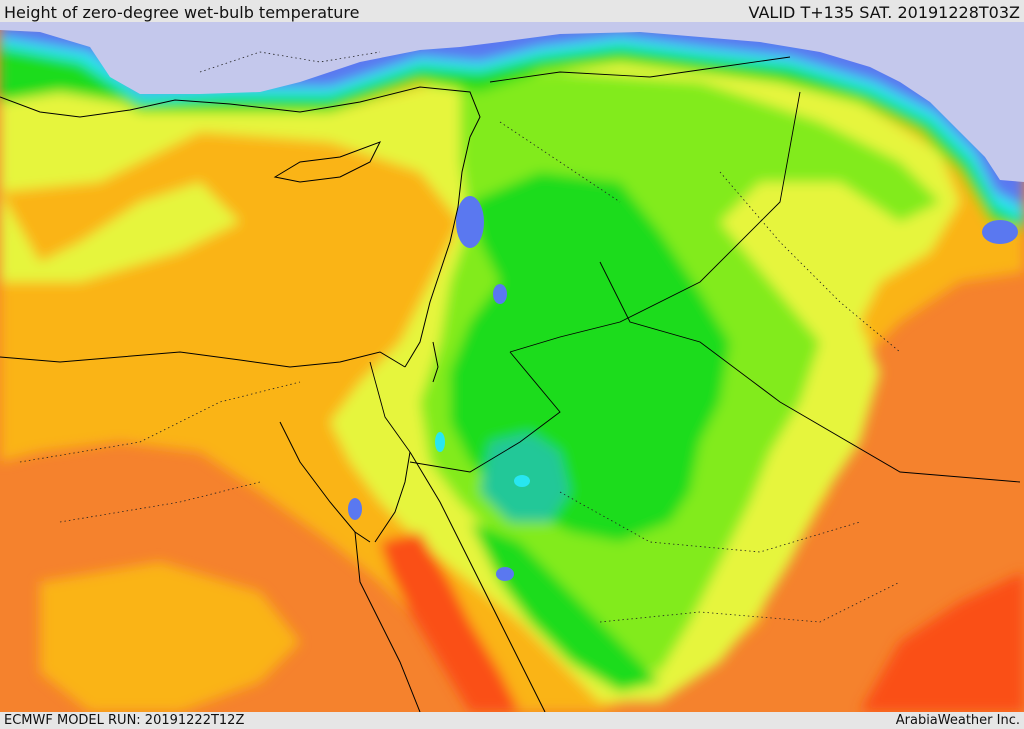 This screenshot has width=1024, height=729. What do you see at coordinates (120, 232) in the screenshot?
I see `yellow-coast-field` at bounding box center [120, 232].